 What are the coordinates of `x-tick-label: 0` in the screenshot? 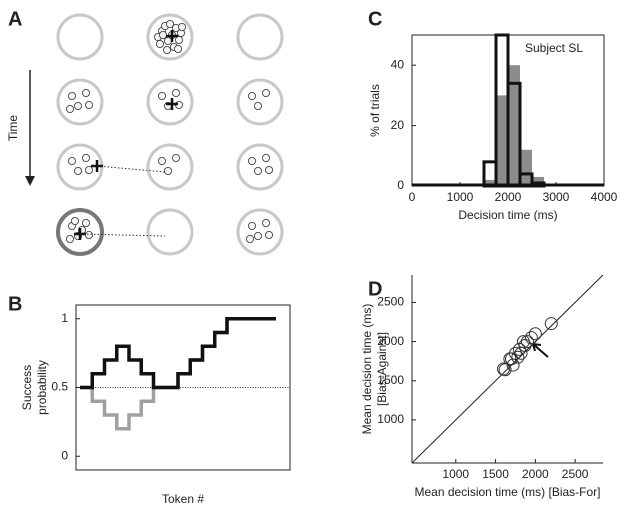 It's located at (412, 197).